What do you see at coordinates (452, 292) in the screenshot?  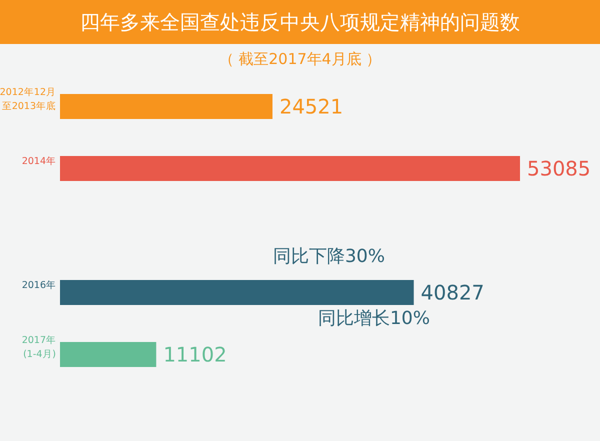 I see `data-label: 40827` at bounding box center [452, 292].